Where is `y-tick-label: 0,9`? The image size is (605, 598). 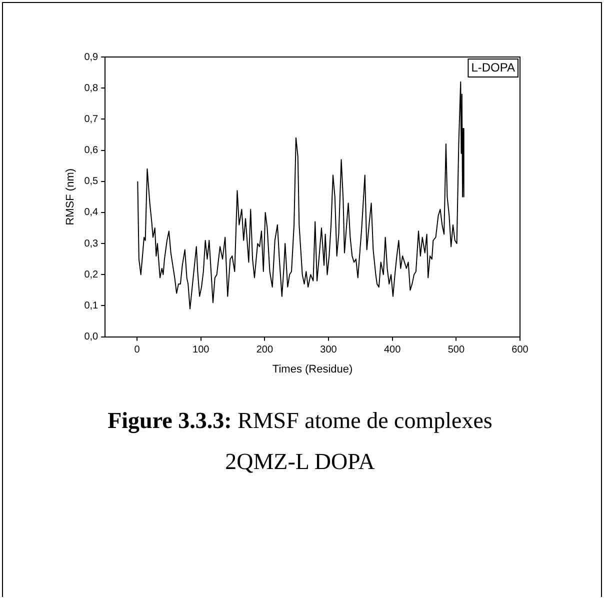 y-tick-label: 0,9 is located at coordinates (91, 57).